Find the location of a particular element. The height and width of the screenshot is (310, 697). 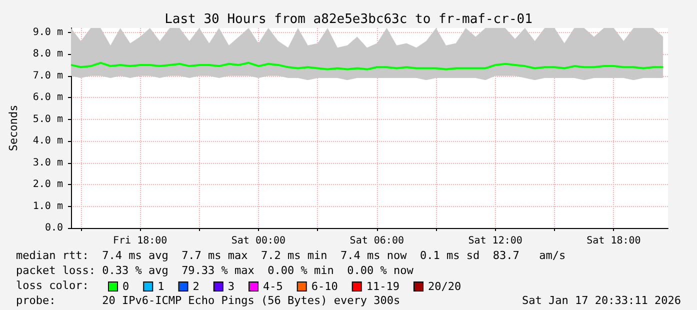

text: probe: 20 IPv6-ICMP Echo Pings (56 Bytes) every 300s is located at coordinates (208, 300).